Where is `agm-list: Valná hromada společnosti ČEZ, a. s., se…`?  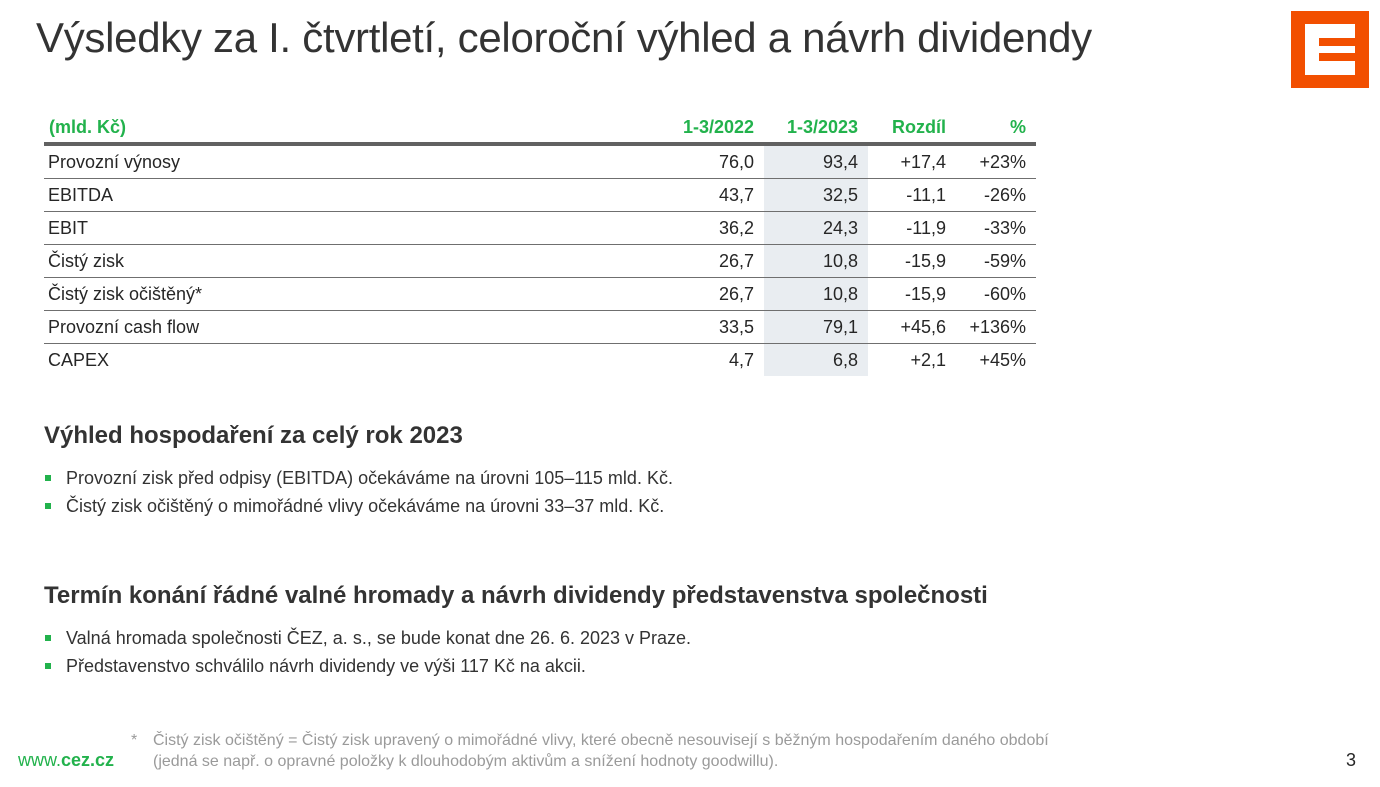 agm-list: Valná hromada společnosti ČEZ, a. s., se… is located at coordinates (516, 652).